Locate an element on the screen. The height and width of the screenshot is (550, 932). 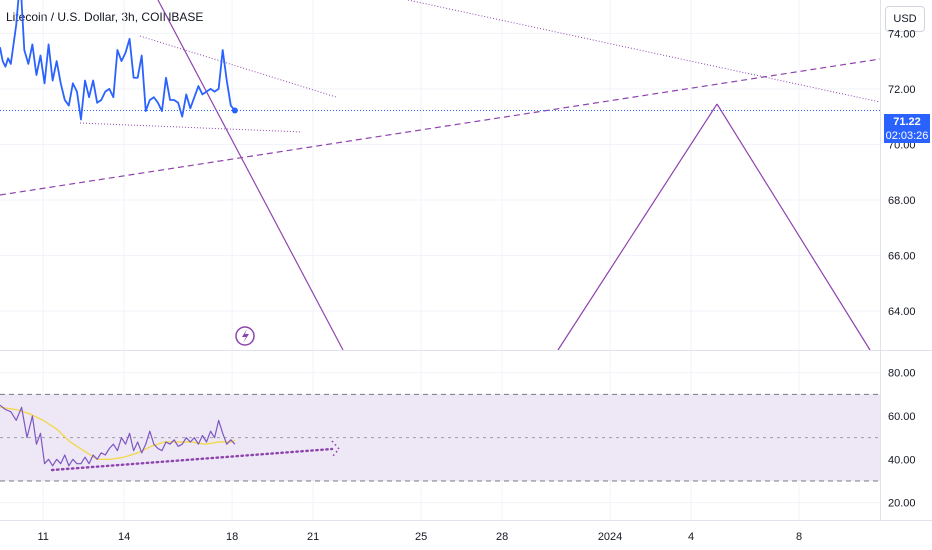
dotted-wedge-bottom is located at coordinates (191, 127).